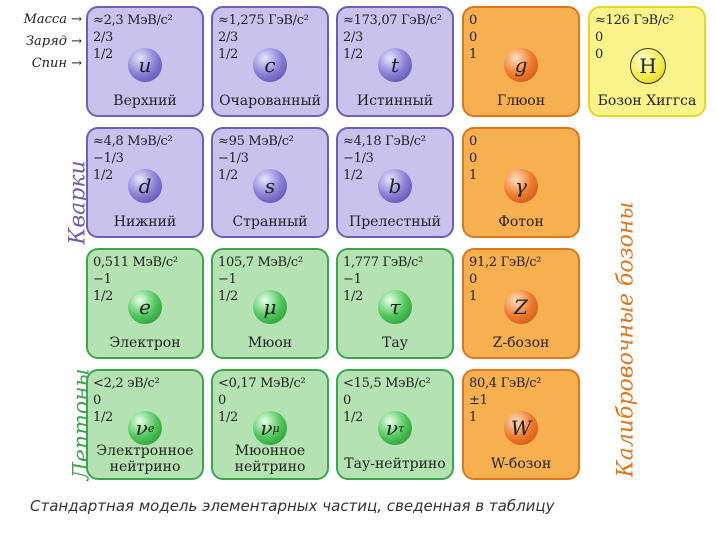  I want to click on particle-symbol-subscript: e, so click(151, 428).